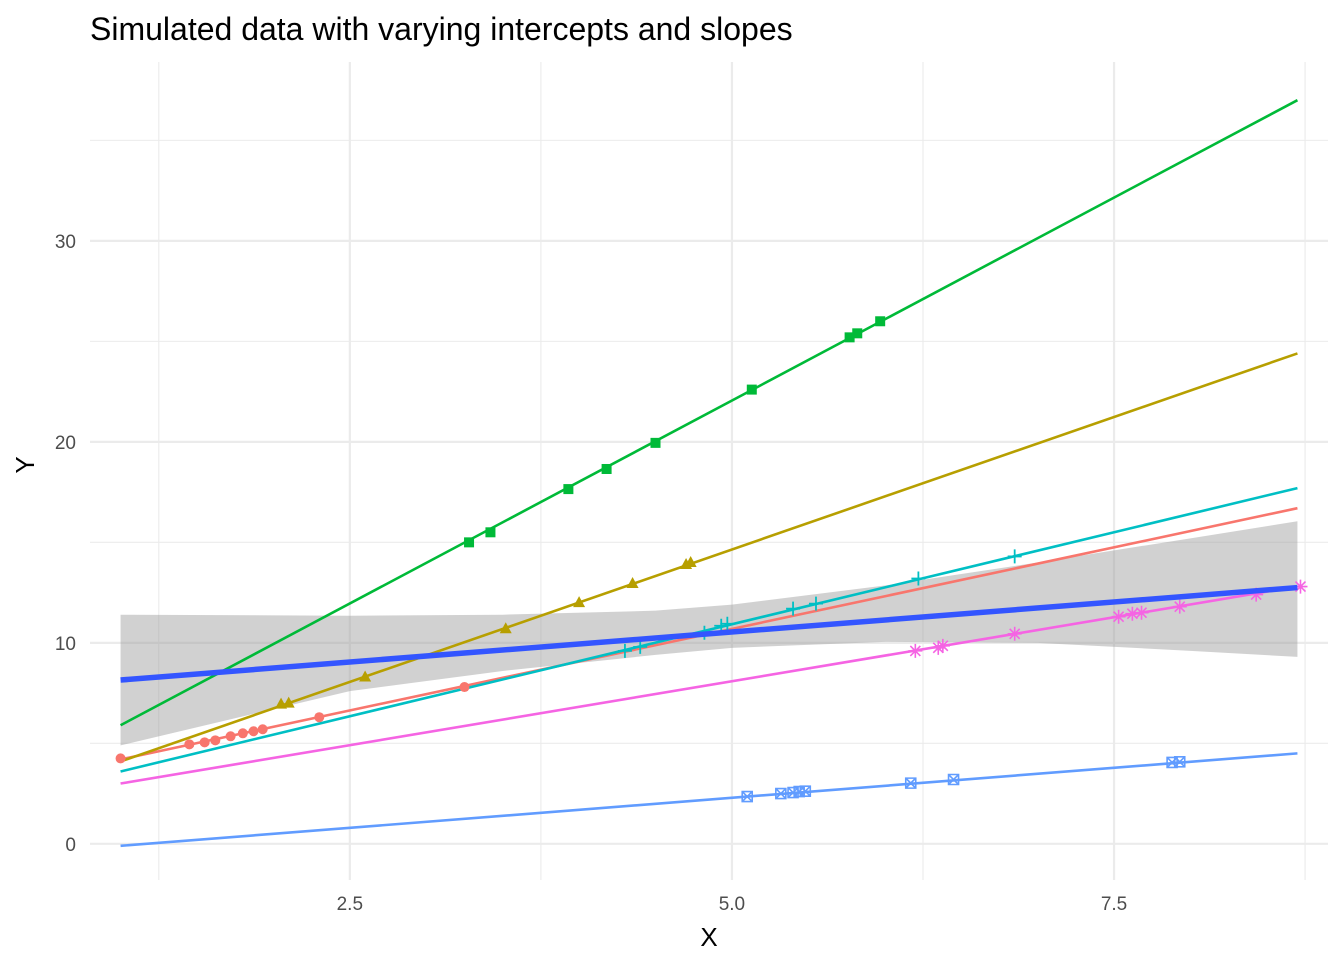  What do you see at coordinates (65, 644) in the screenshot?
I see `y-tick-label: 10` at bounding box center [65, 644].